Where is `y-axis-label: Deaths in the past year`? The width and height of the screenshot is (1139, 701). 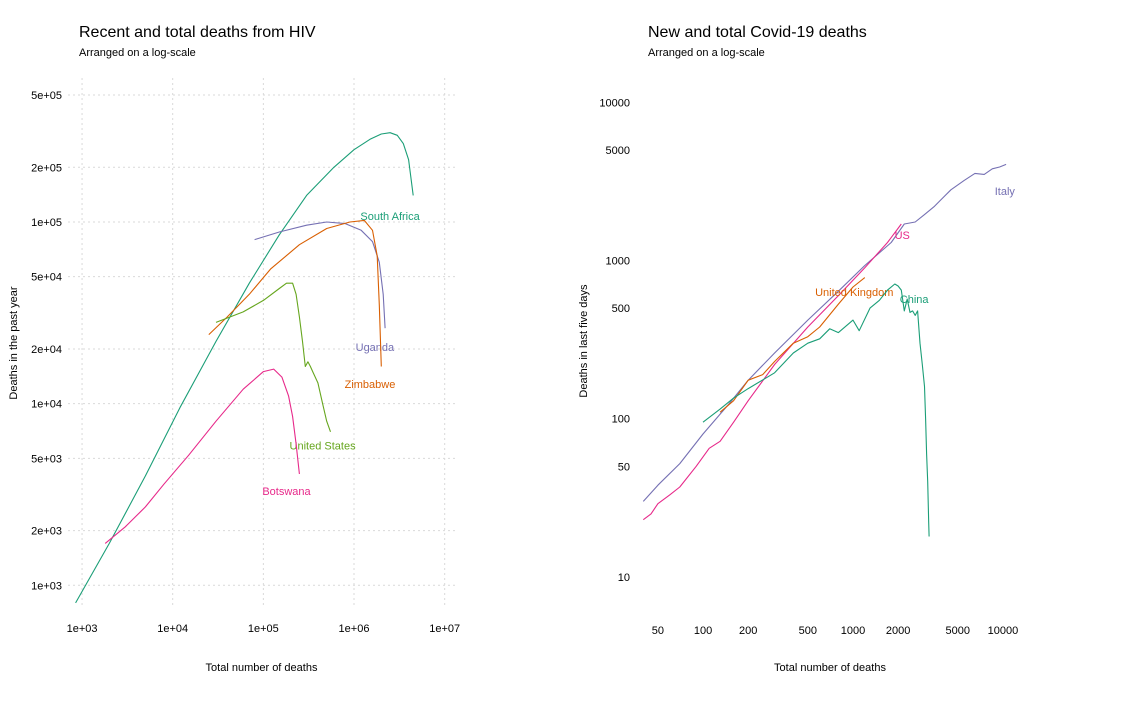 y-axis-label: Deaths in the past year is located at coordinates (14, 342).